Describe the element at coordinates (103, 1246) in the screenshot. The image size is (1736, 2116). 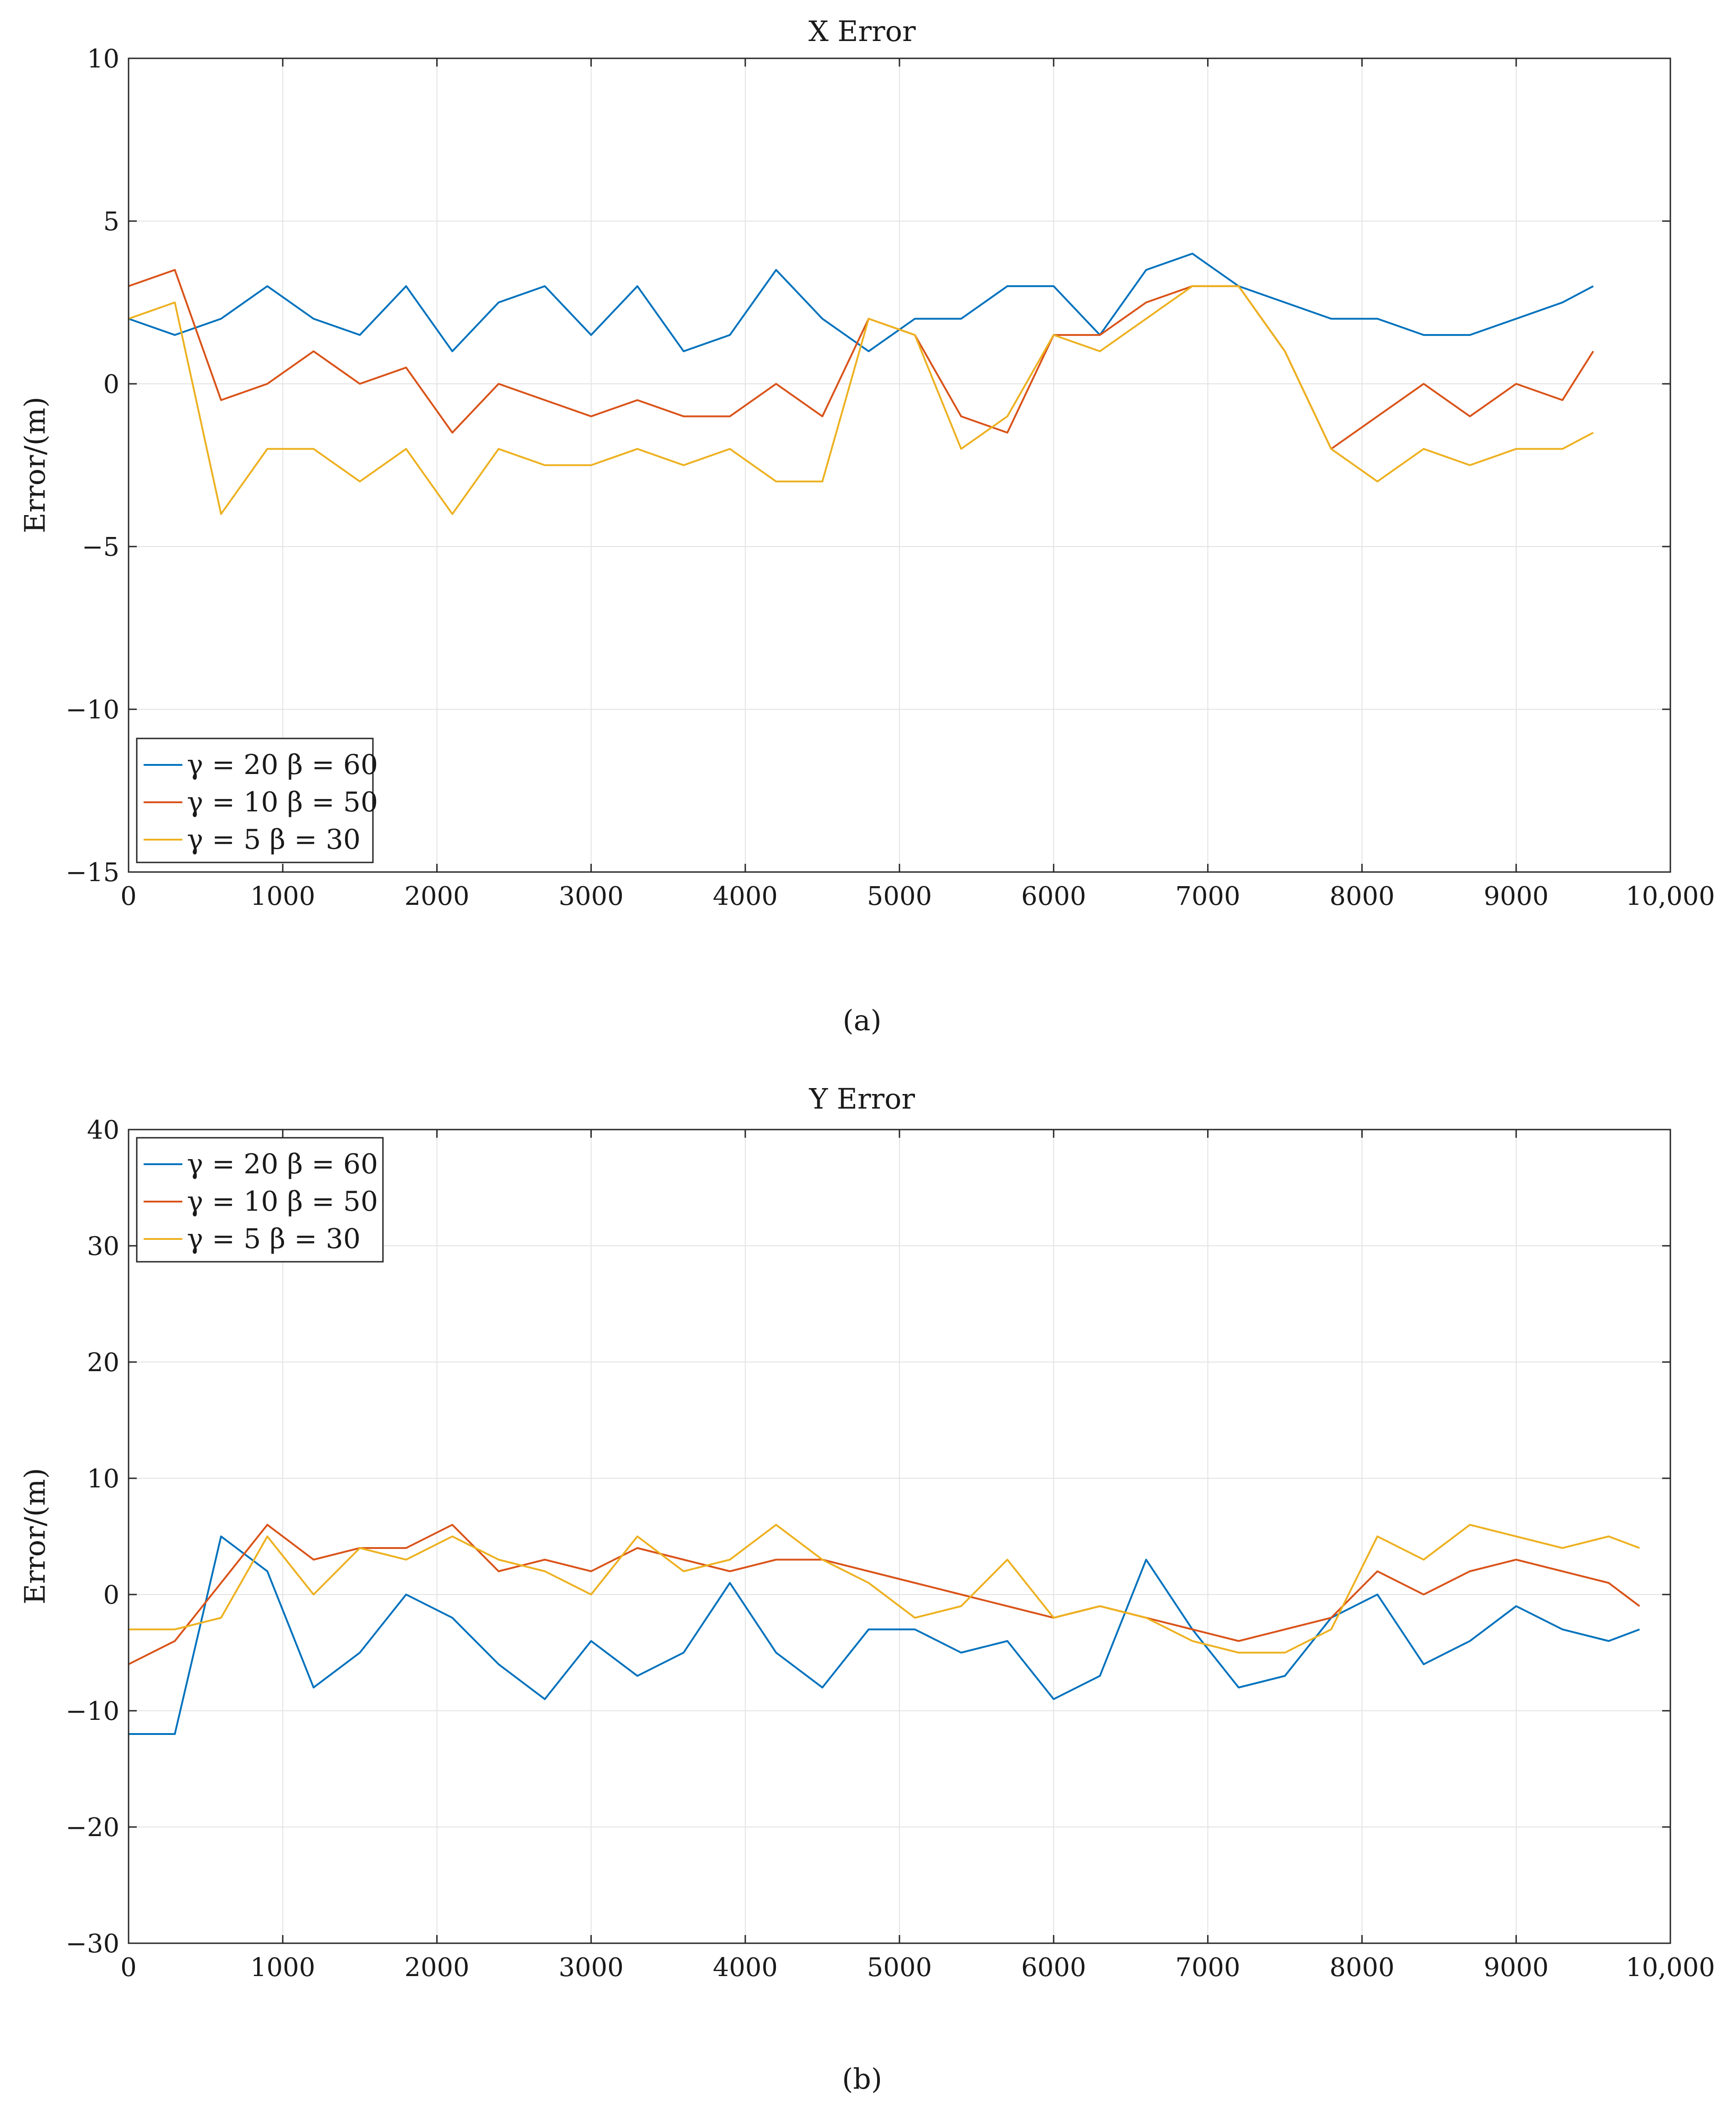
I see `y-tick-label: 30` at that location.